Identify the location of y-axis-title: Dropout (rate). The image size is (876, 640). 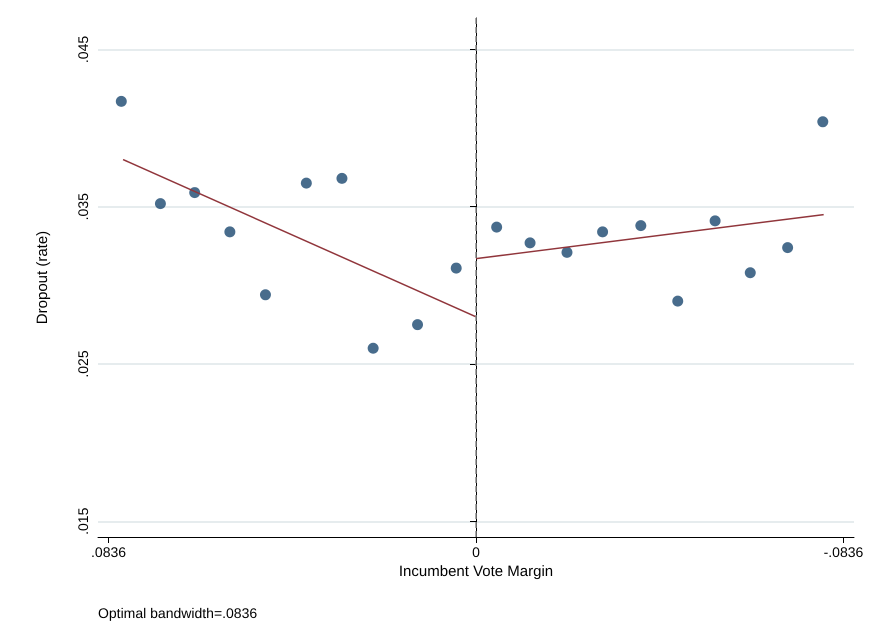
(42, 277).